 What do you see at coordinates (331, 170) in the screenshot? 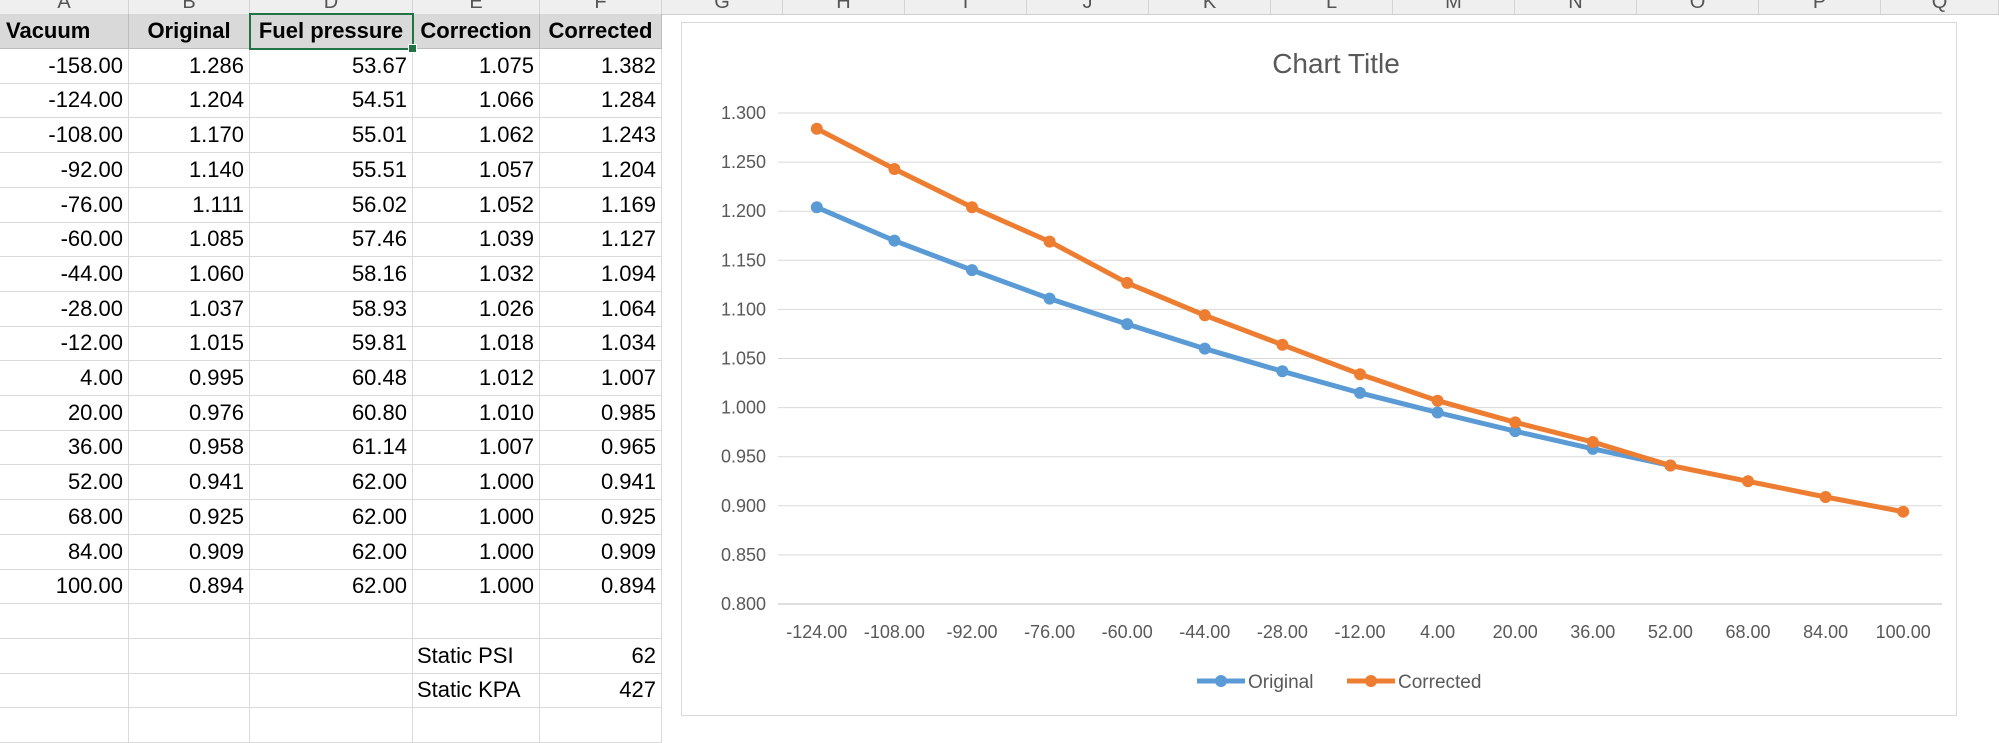
I see `cell-fuel-pressure: 55.51` at bounding box center [331, 170].